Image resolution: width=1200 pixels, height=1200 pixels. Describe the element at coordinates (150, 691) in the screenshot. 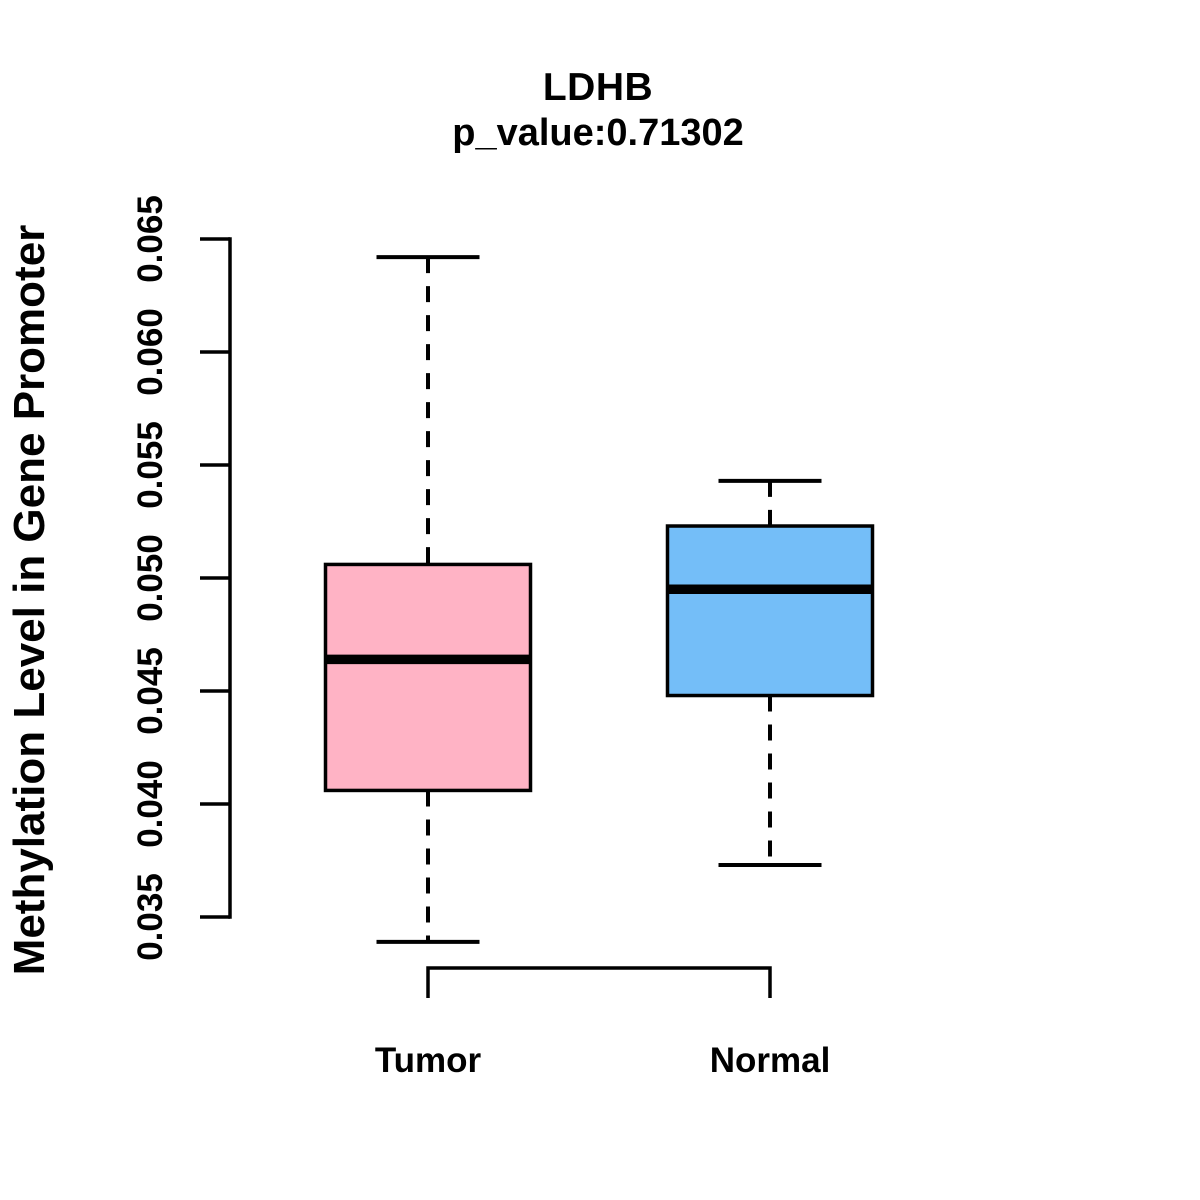

I see `y-tick-label: 0.045` at that location.